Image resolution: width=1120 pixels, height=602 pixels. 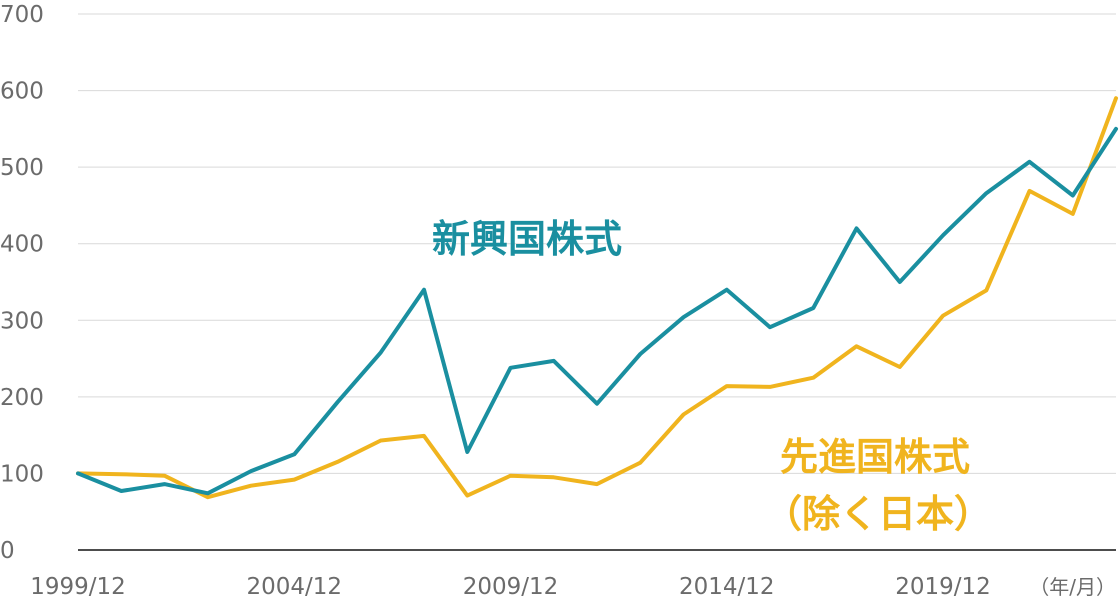 I want to click on y-tick-label: 200, so click(x=22, y=398).